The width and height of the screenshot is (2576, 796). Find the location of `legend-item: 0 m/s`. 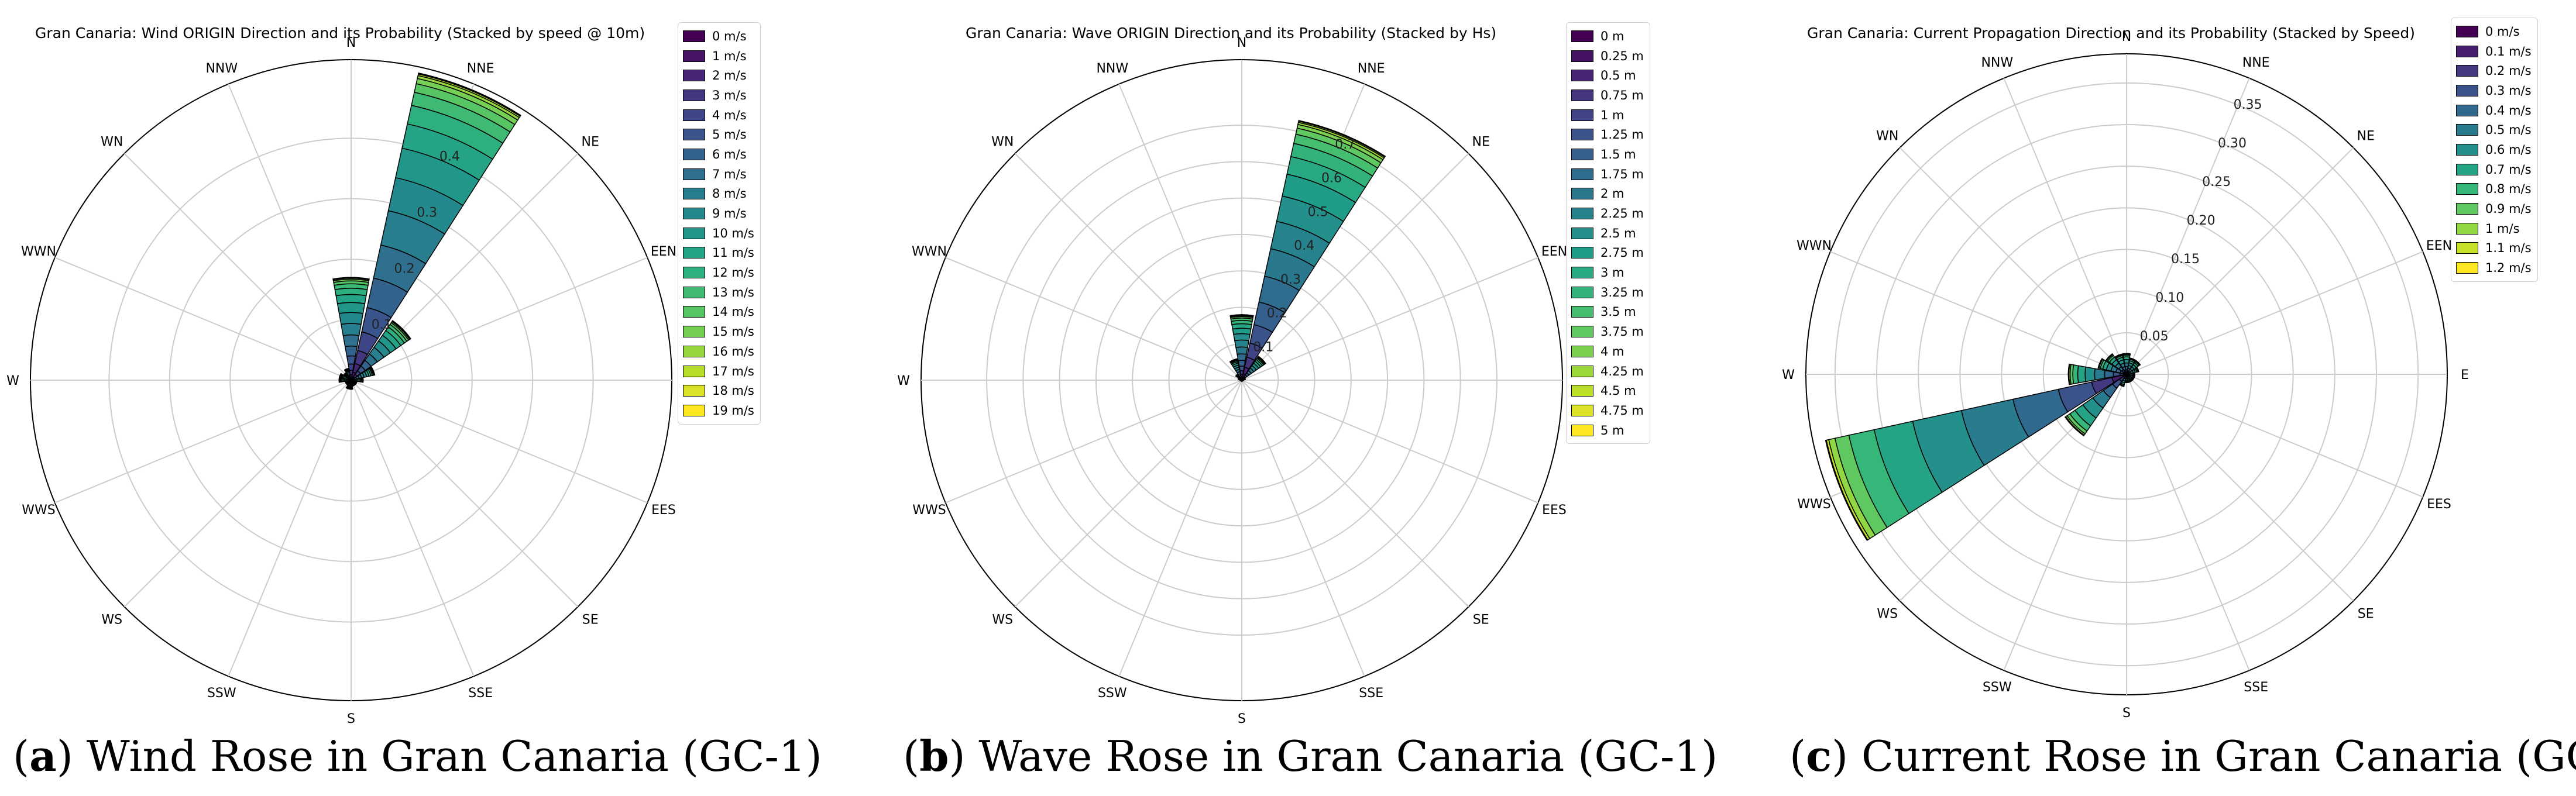

legend-item: 0 m/s is located at coordinates (2494, 32).